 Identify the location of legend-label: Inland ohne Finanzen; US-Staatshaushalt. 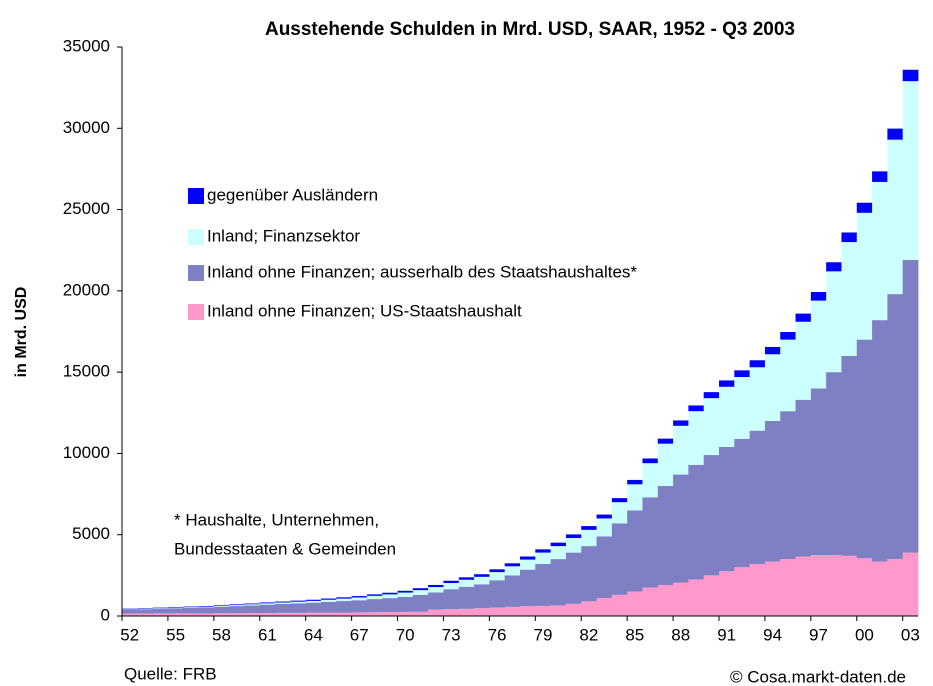
(364, 310).